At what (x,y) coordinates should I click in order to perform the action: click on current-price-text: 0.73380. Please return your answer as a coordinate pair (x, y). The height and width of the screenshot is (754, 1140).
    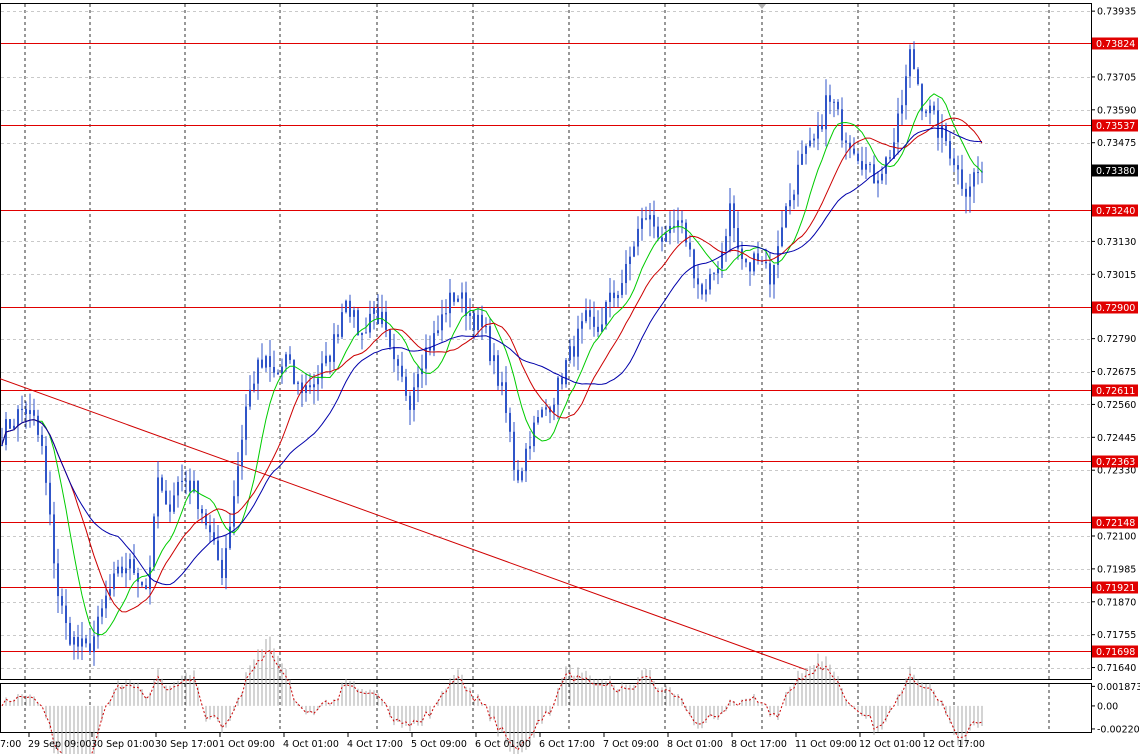
    Looking at the image, I should click on (1115, 171).